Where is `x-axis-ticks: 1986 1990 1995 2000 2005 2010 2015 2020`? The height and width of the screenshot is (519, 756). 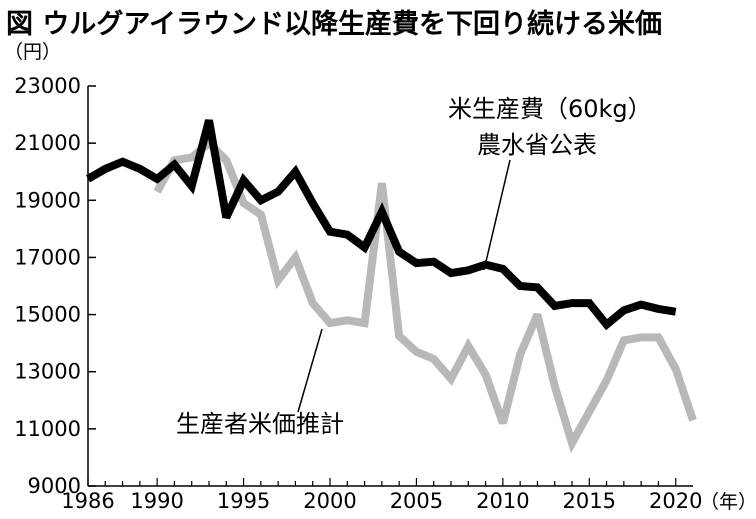
x-axis-ticks: 1986 1990 1995 2000 2005 2010 2015 2020 is located at coordinates (381, 495).